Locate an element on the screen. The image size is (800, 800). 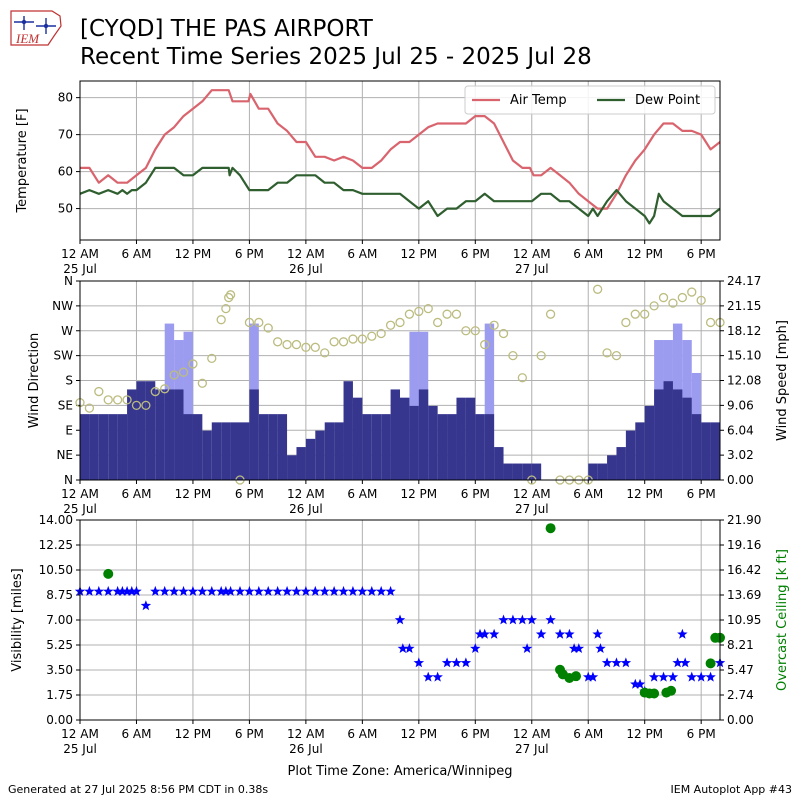
ceiling-tick-label: 21.90 is located at coordinates (744, 520).